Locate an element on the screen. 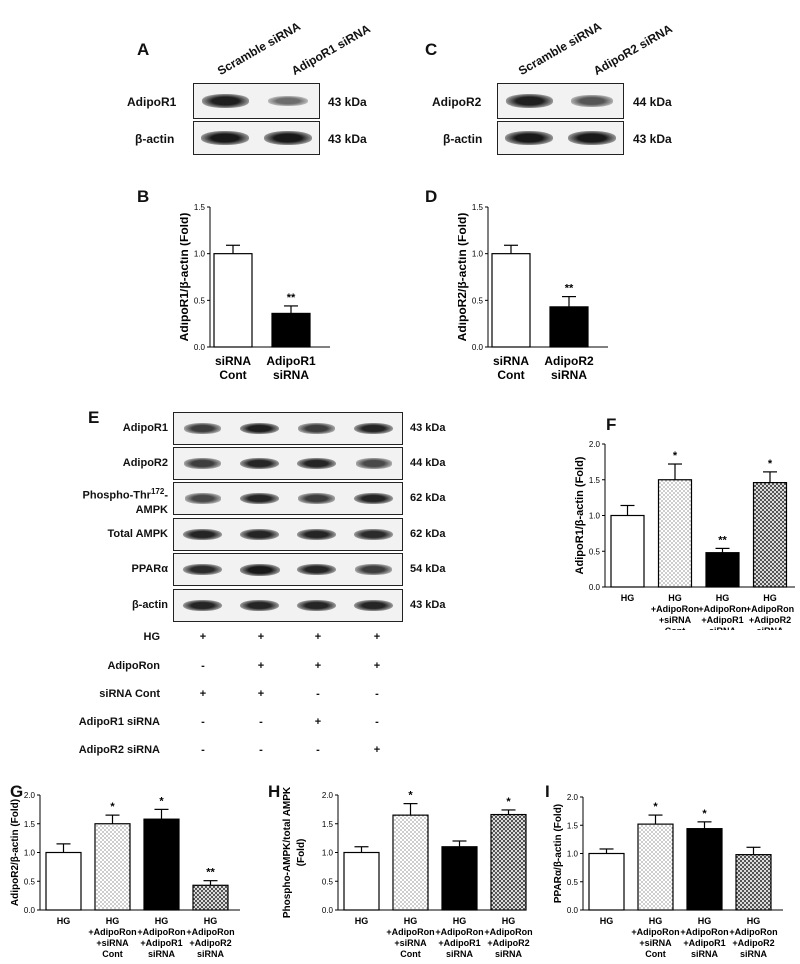 This screenshot has width=800, height=964. panel-c-col-1: Scramble siRNA is located at coordinates (560, 48).